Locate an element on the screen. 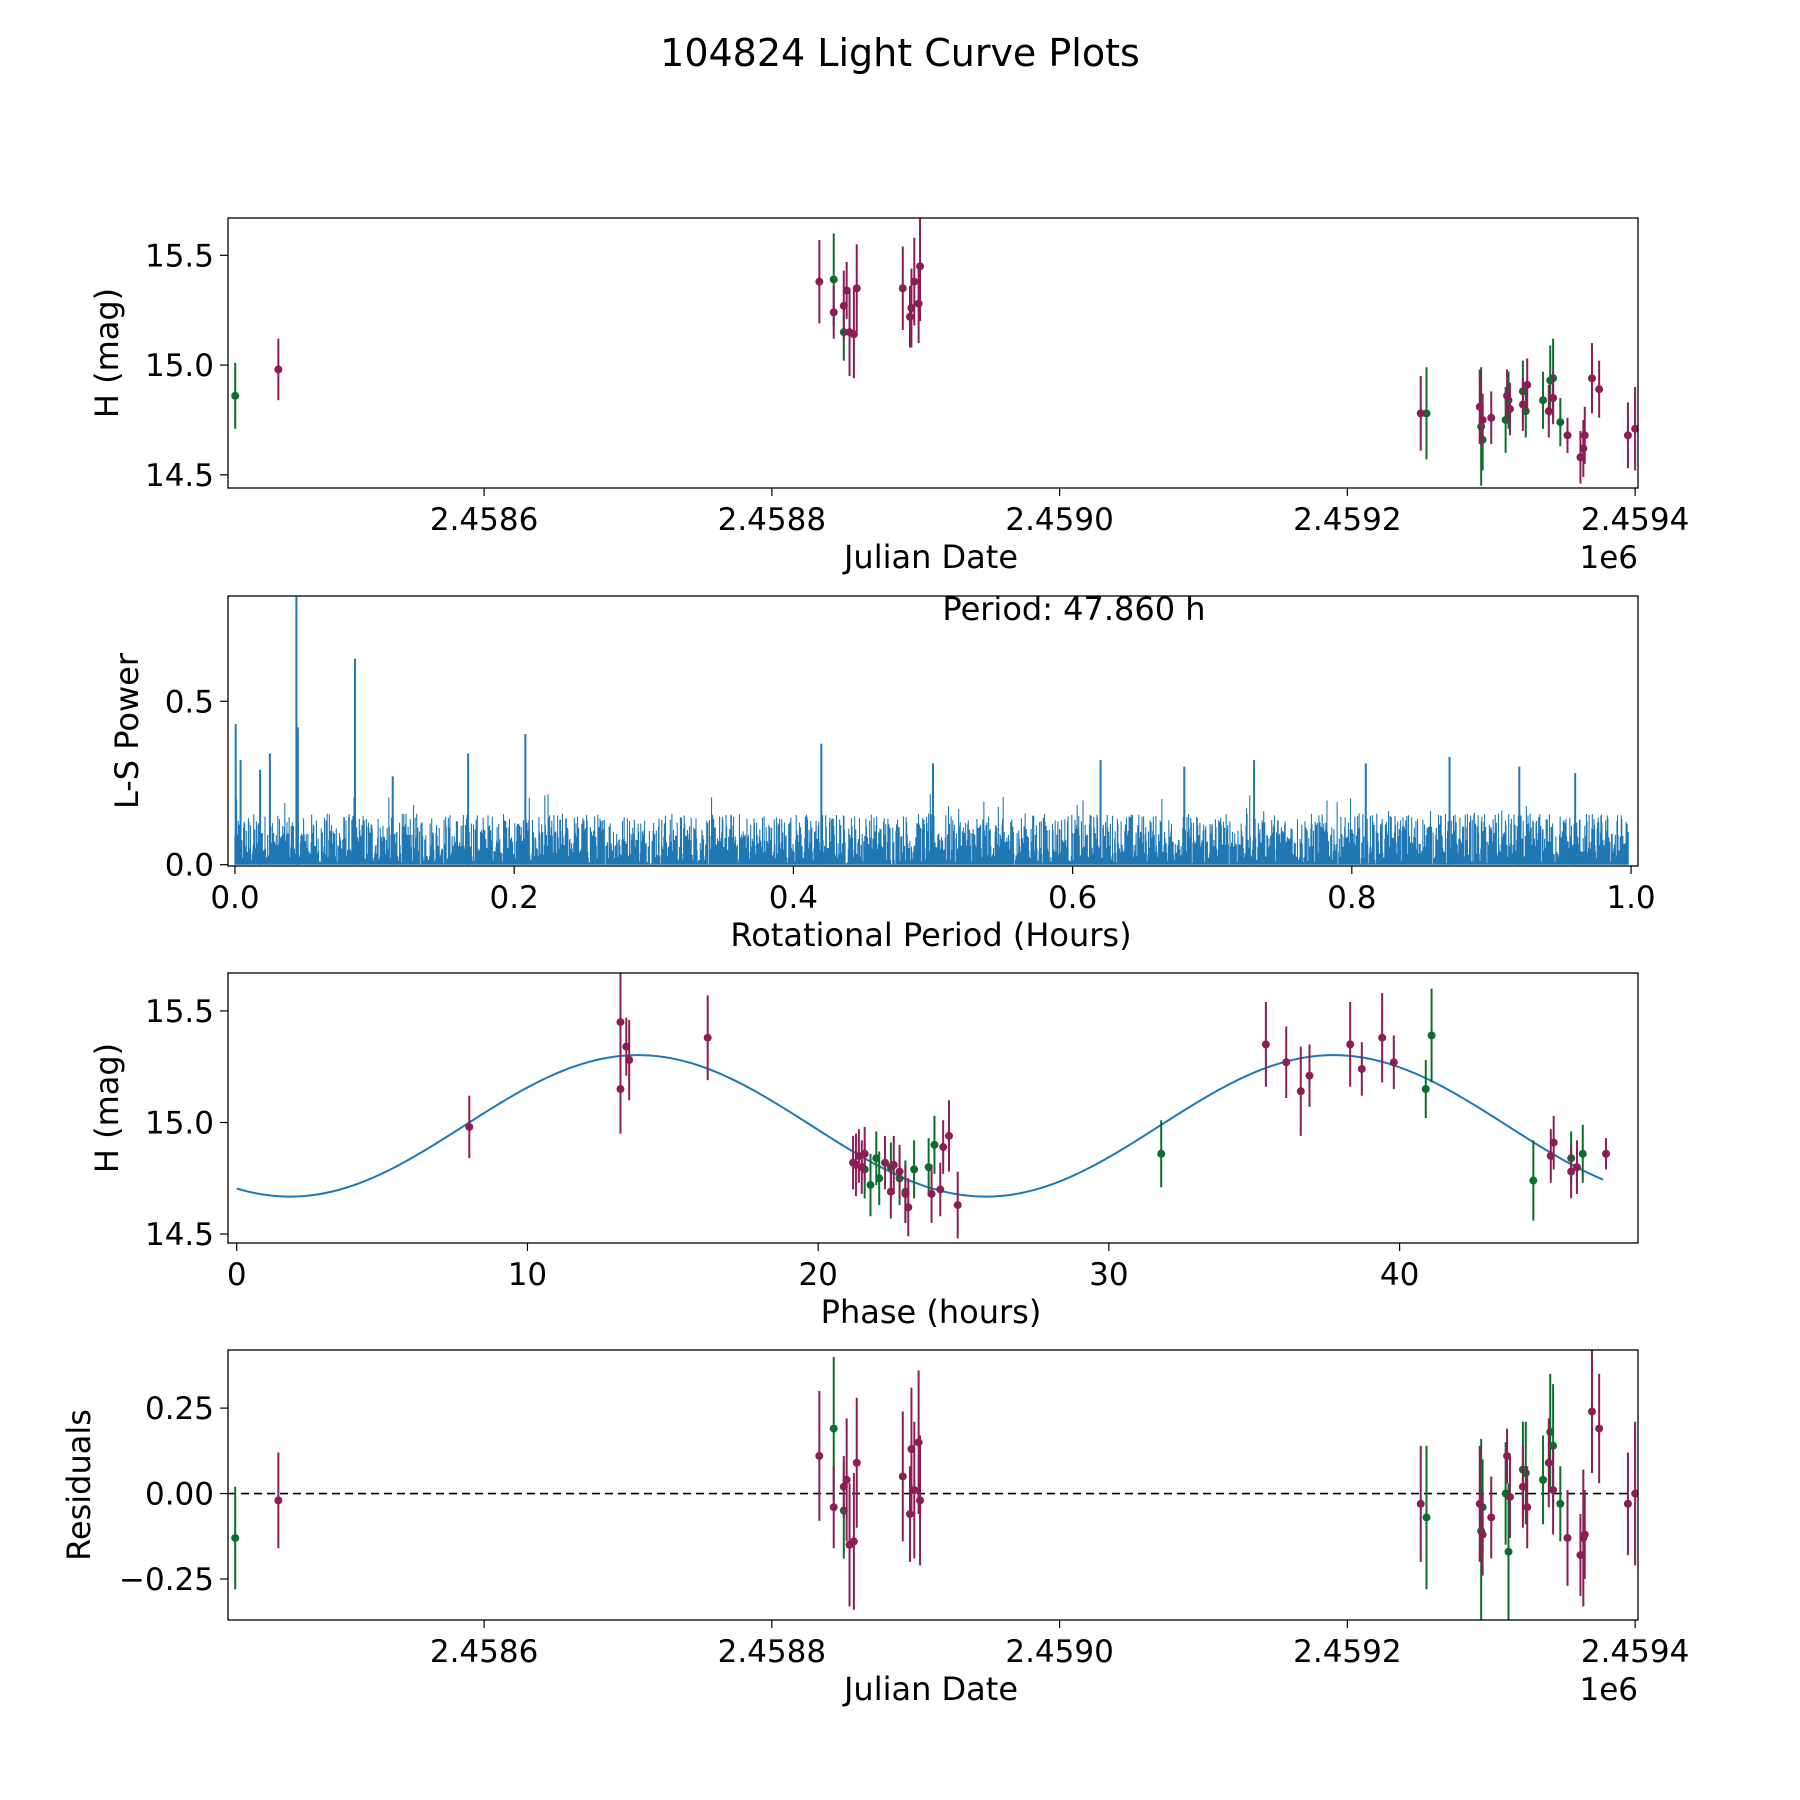 The height and width of the screenshot is (1800, 1800). y-axis-label: H (mag) is located at coordinates (107, 353).